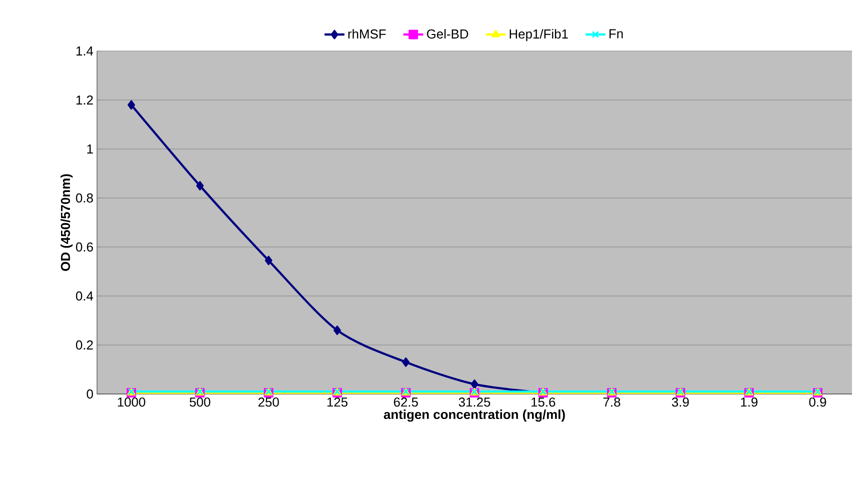 This screenshot has height=485, width=859. What do you see at coordinates (474, 416) in the screenshot?
I see `x-axis-title: antigen concentration (ng/ml)` at bounding box center [474, 416].